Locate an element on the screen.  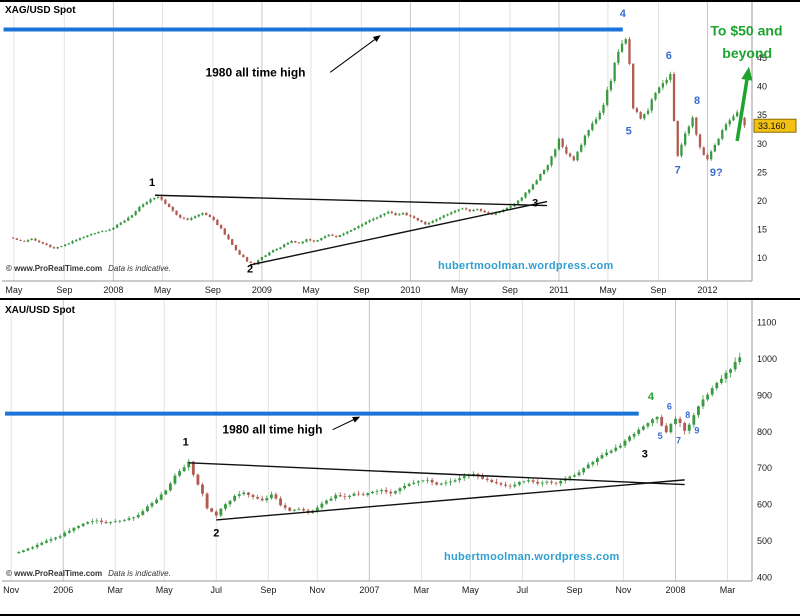
svg-text: 2011 is located at coordinates (558, 290).